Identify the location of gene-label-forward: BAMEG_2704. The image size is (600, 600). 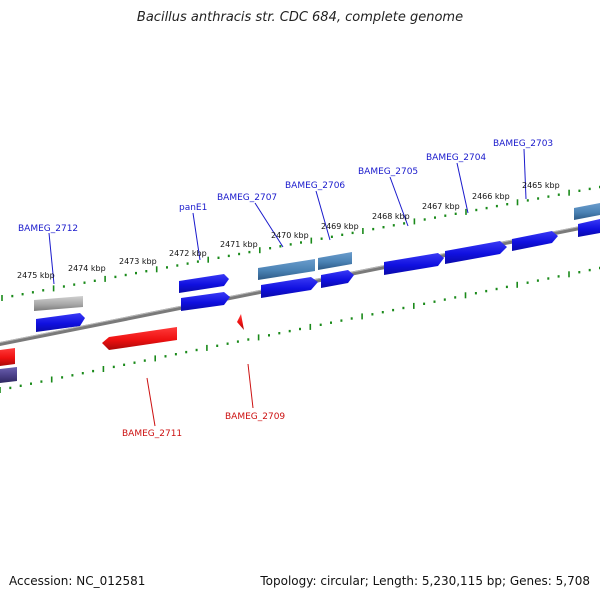
(456, 158).